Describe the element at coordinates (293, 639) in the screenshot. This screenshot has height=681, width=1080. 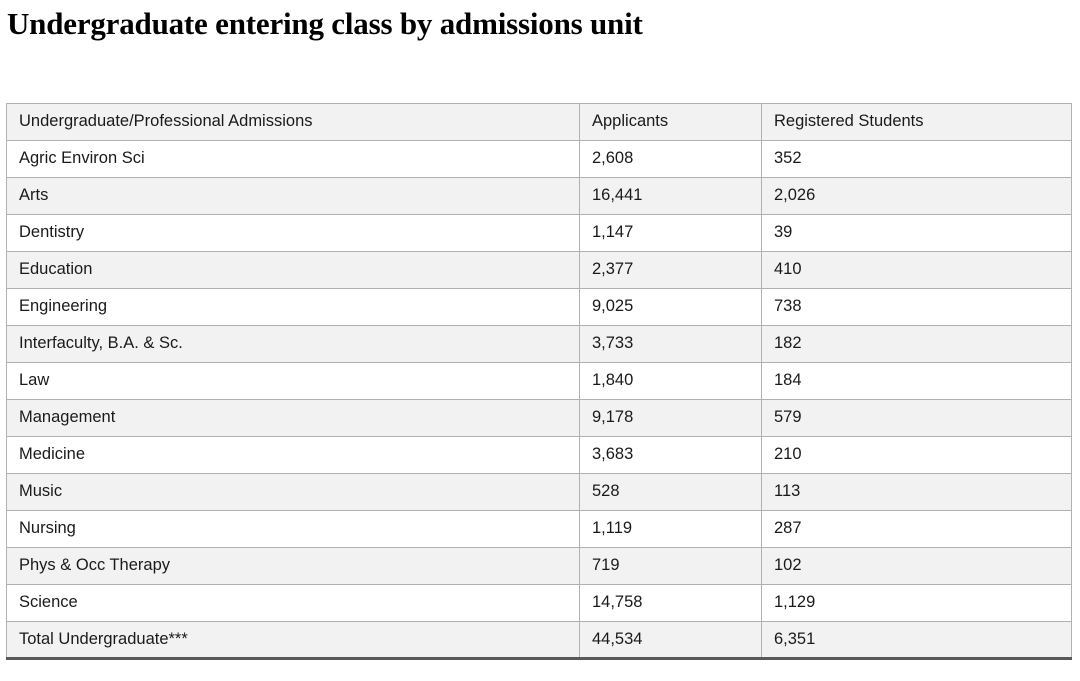
I see `cell-admissions-unit: Total Undergraduate***` at that location.